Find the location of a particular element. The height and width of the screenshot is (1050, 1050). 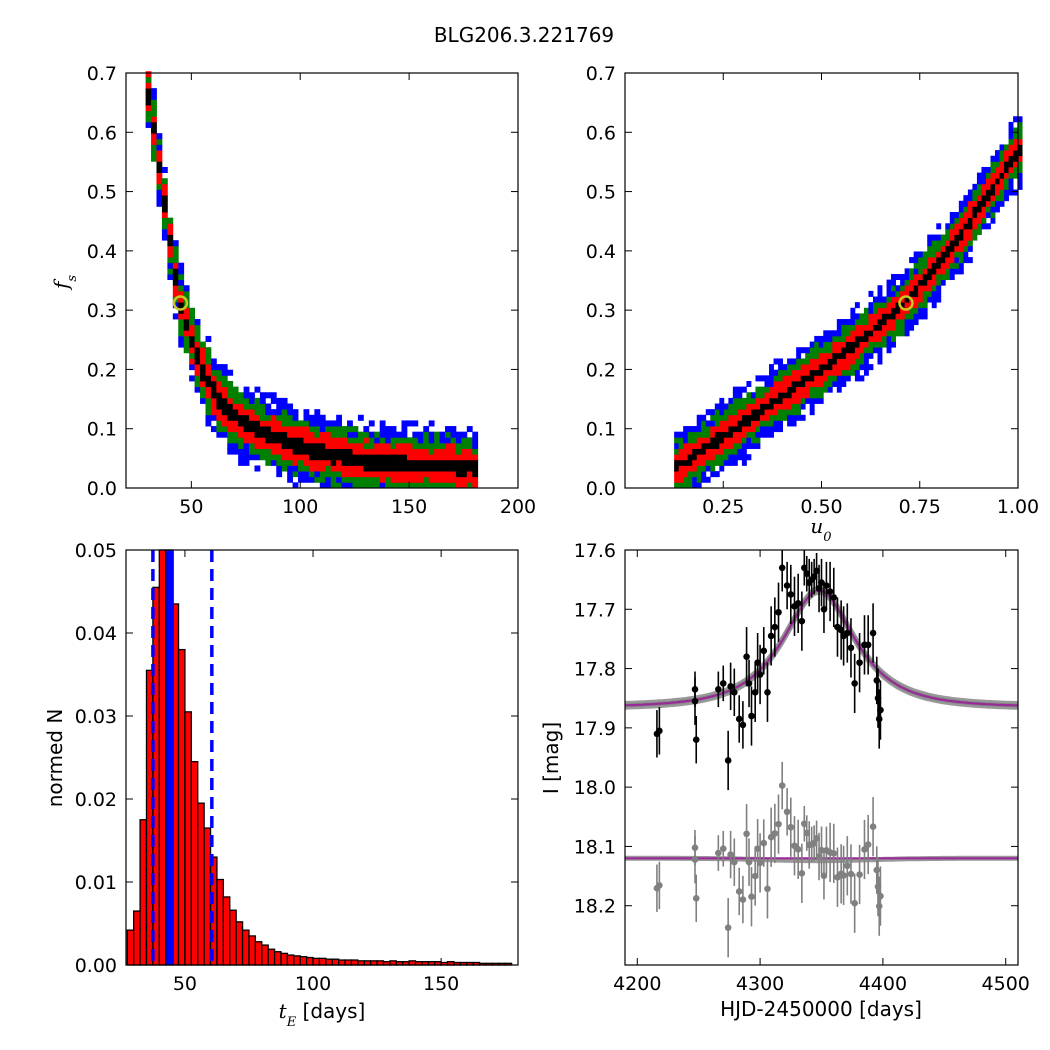

y-tick-label: 18.1 is located at coordinates (595, 847).